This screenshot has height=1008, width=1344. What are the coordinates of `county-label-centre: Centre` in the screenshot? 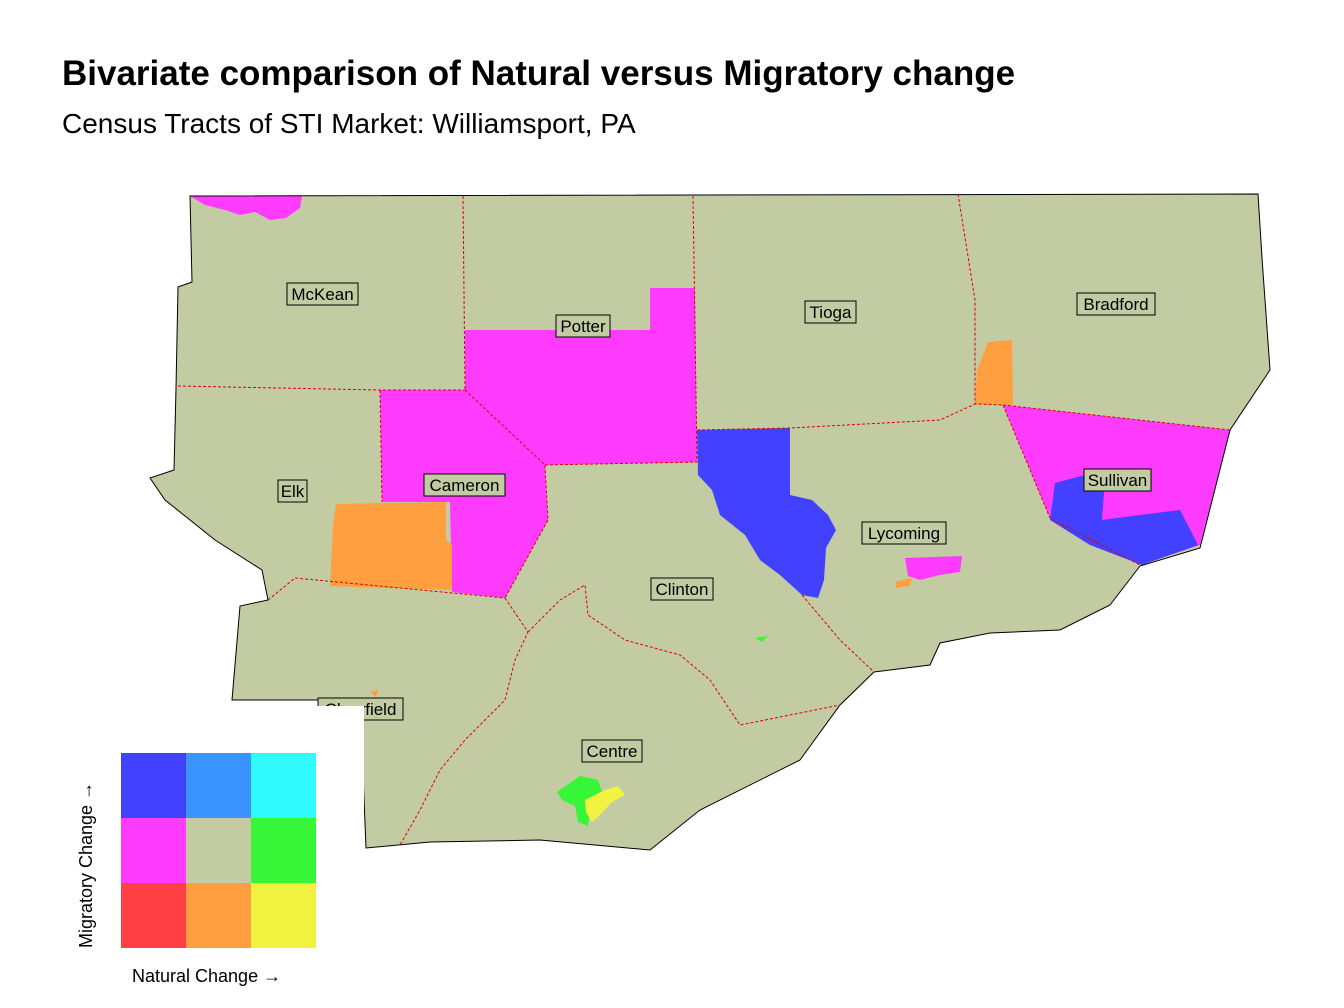 It's located at (612, 751).